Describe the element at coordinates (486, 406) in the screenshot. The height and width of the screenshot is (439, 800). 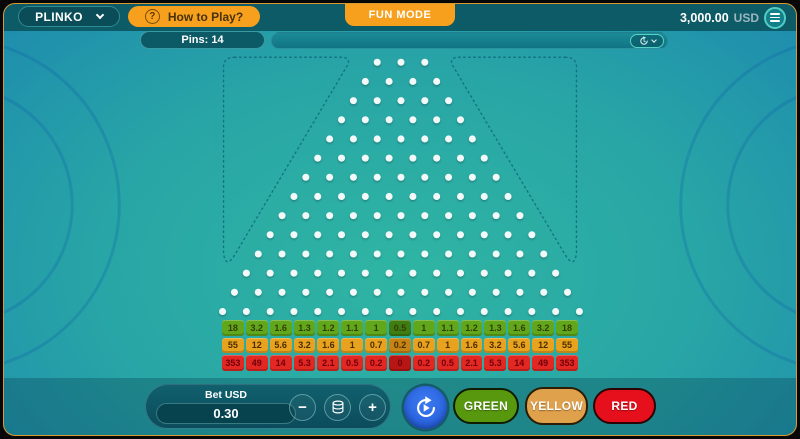
I see `bet-button-green: GREEN` at that location.